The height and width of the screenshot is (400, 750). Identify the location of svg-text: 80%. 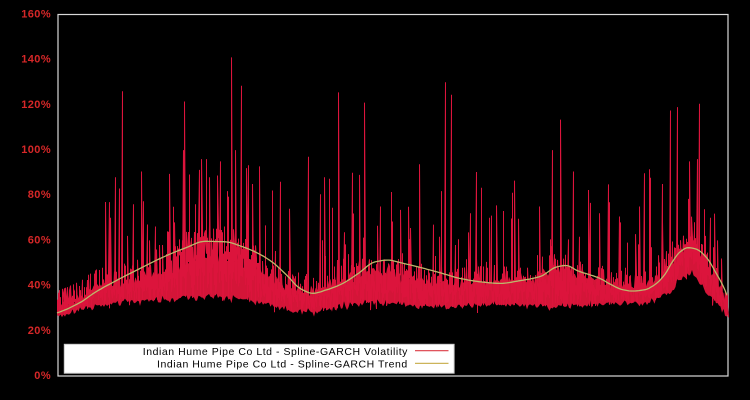
(39, 195).